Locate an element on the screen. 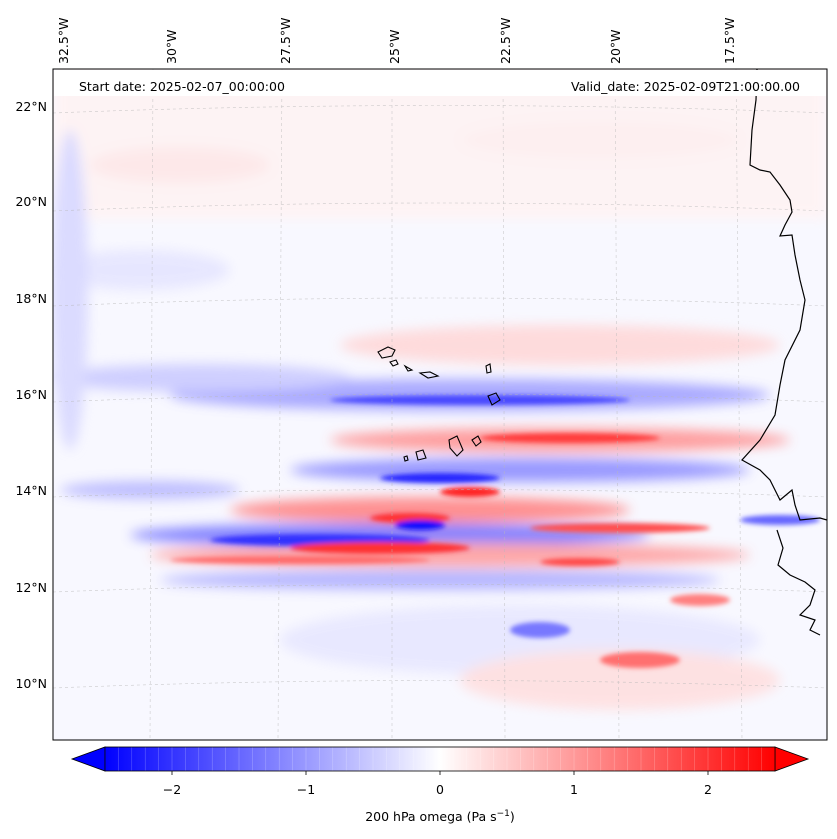 This screenshot has width=837, height=839. colorbar-tick-label: 1 is located at coordinates (574, 789).